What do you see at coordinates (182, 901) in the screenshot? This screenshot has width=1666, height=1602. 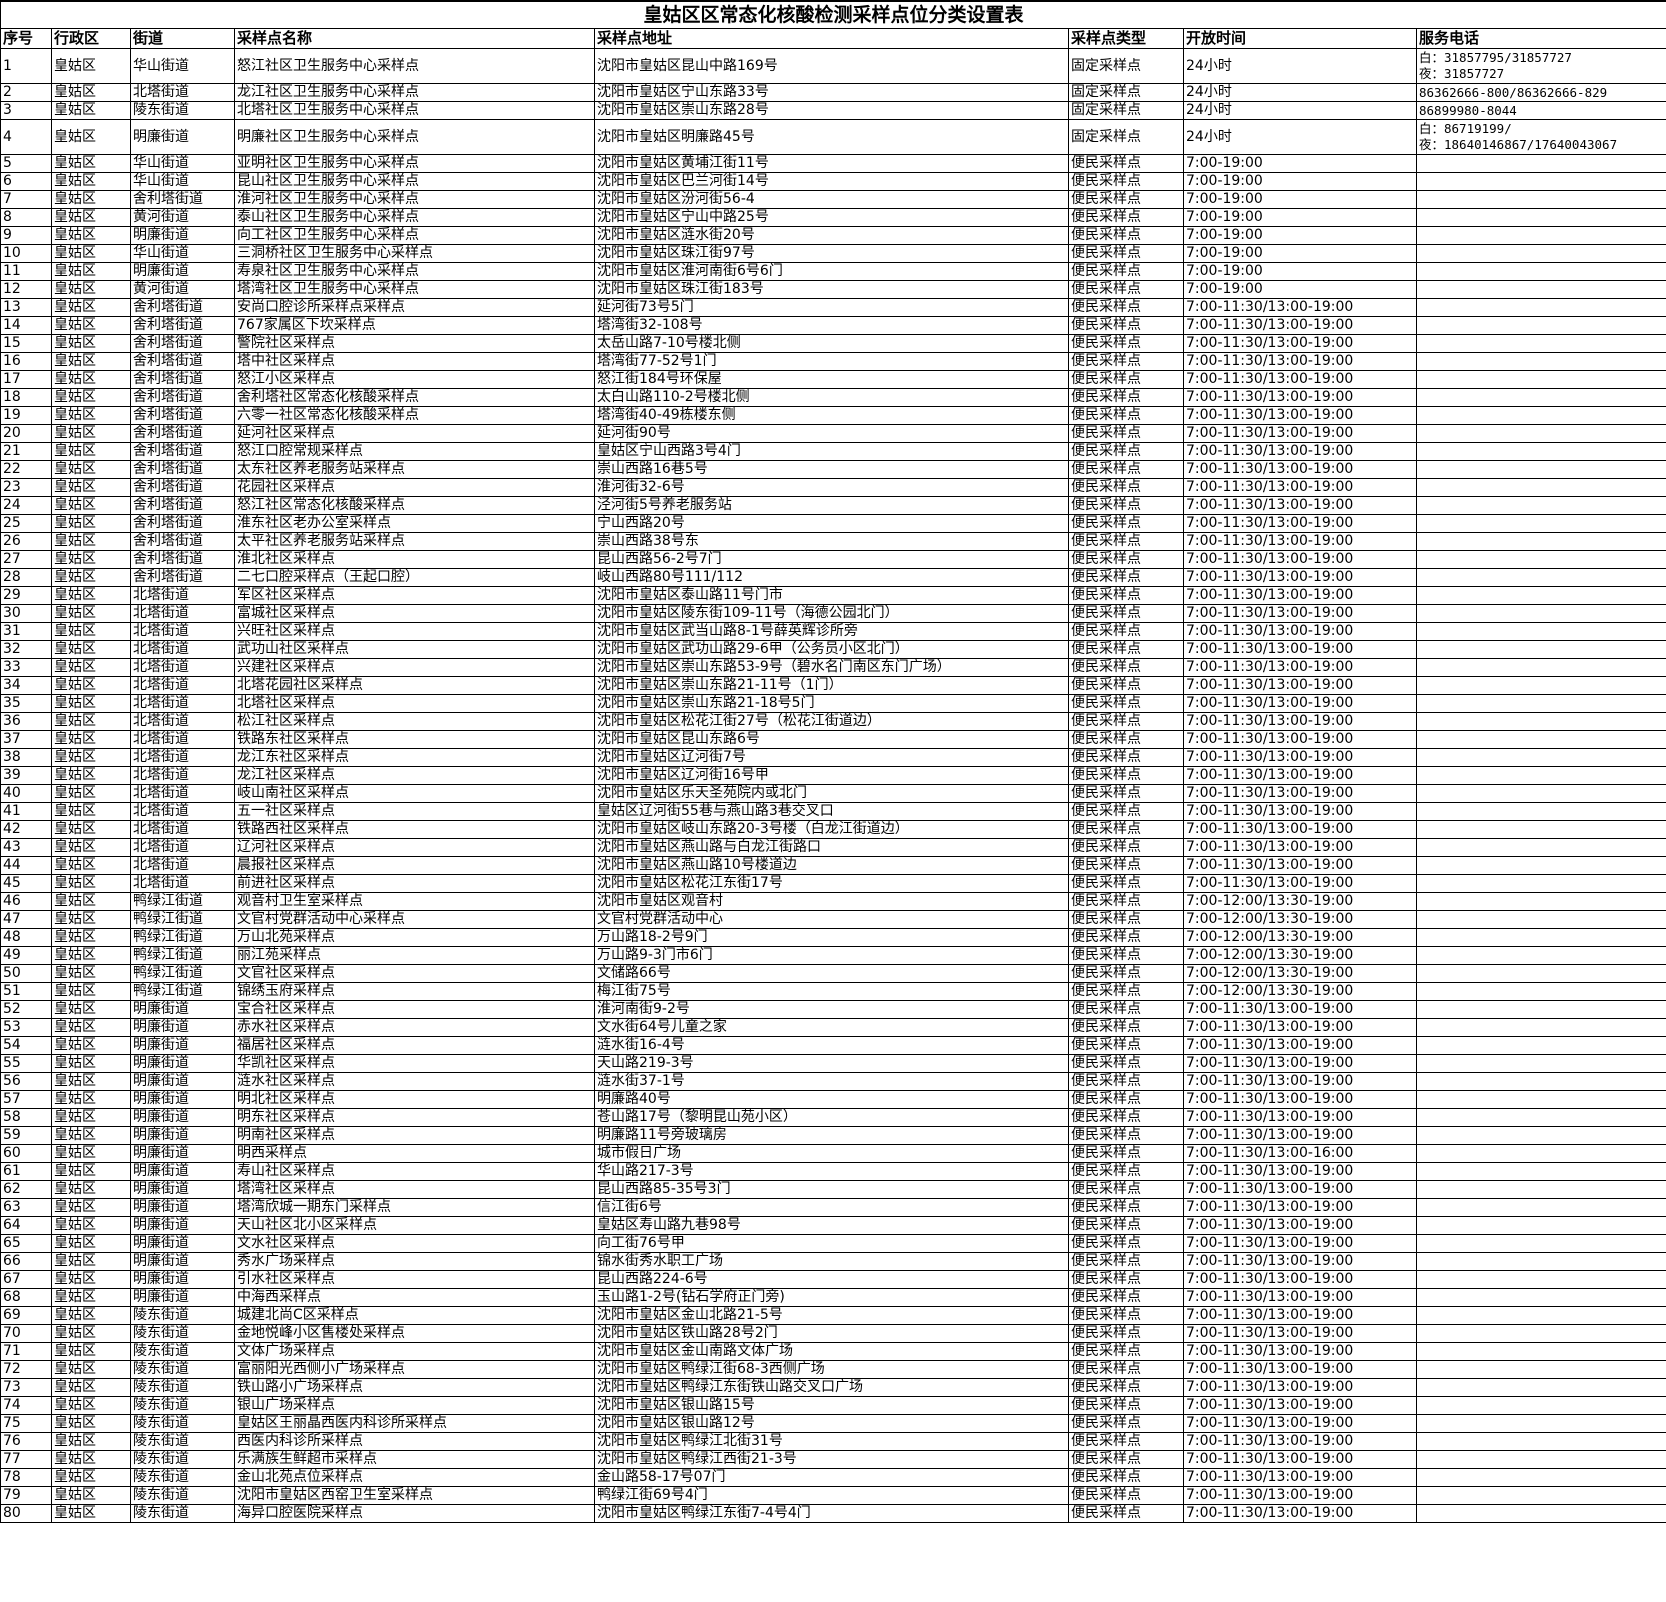 I see `cell-street: 鸭绿江街道` at bounding box center [182, 901].